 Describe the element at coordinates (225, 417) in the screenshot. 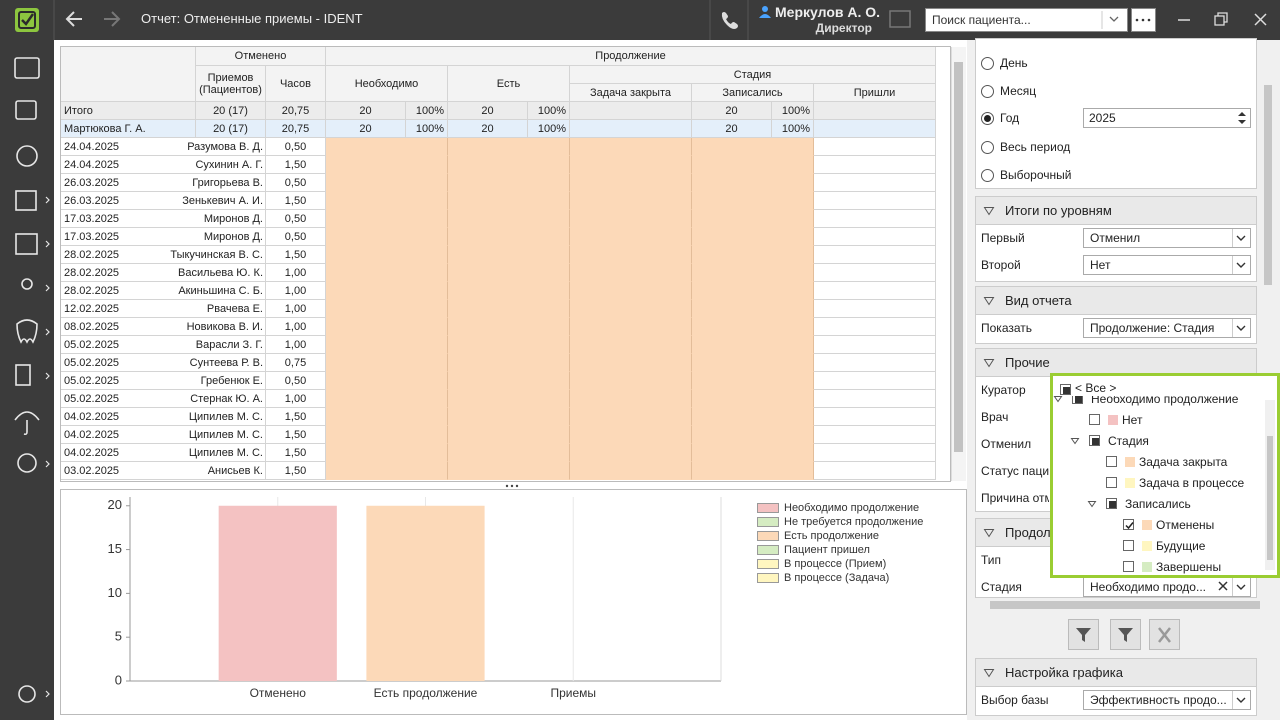

I see `row-name: Ципилев М. С.` at that location.